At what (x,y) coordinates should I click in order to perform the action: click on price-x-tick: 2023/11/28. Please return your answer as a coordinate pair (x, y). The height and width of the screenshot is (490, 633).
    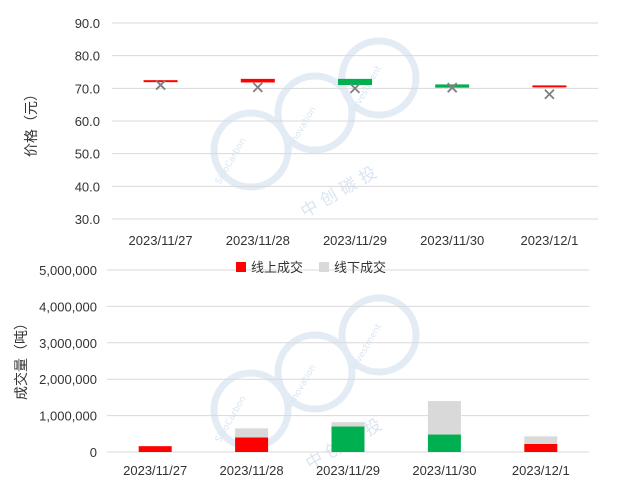
    Looking at the image, I should click on (258, 240).